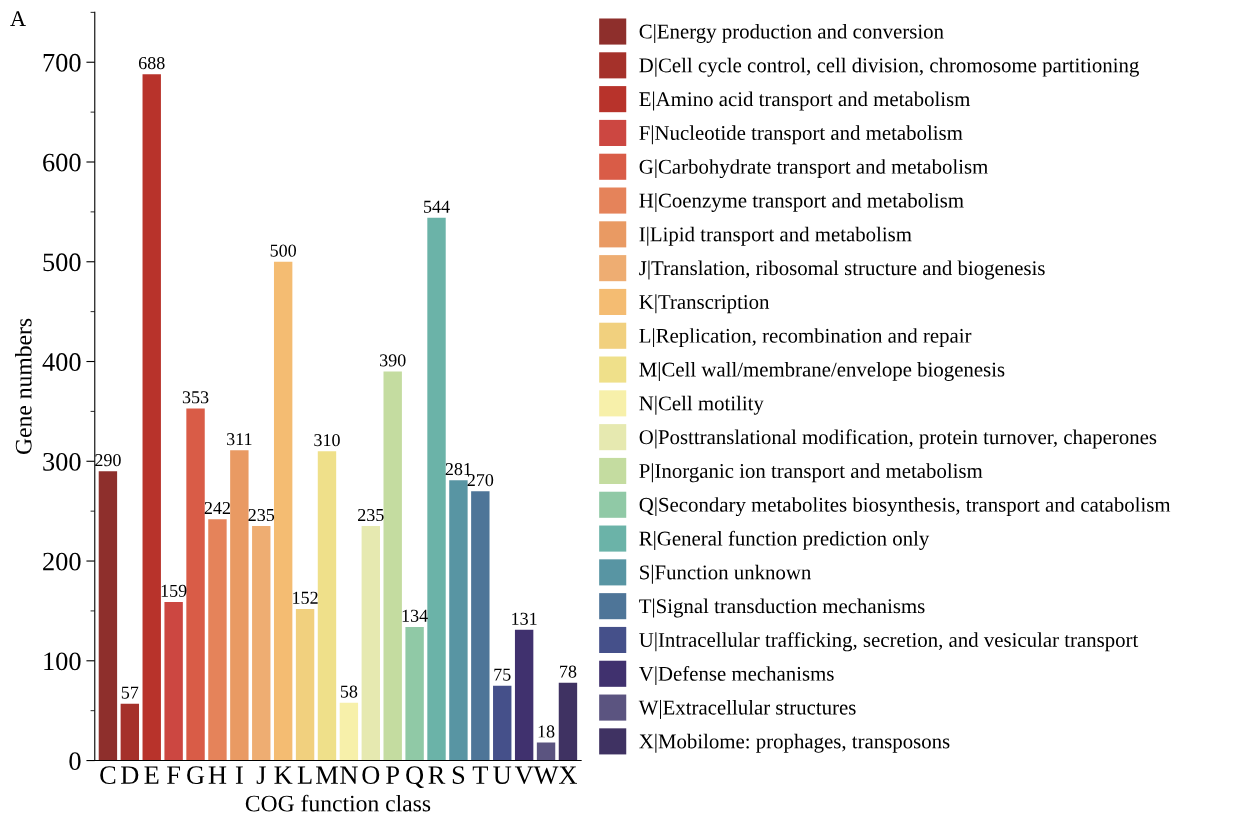 The height and width of the screenshot is (824, 1247). What do you see at coordinates (62, 561) in the screenshot?
I see `y-tick-label: 200` at bounding box center [62, 561].